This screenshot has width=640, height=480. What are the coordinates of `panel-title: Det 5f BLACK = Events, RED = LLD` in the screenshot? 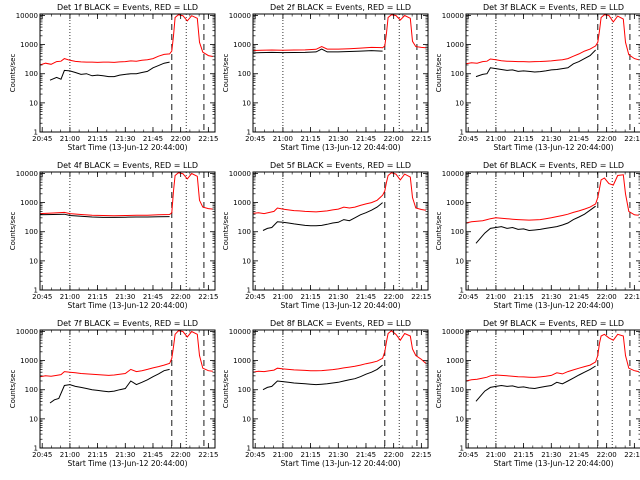 It's located at (340, 165).